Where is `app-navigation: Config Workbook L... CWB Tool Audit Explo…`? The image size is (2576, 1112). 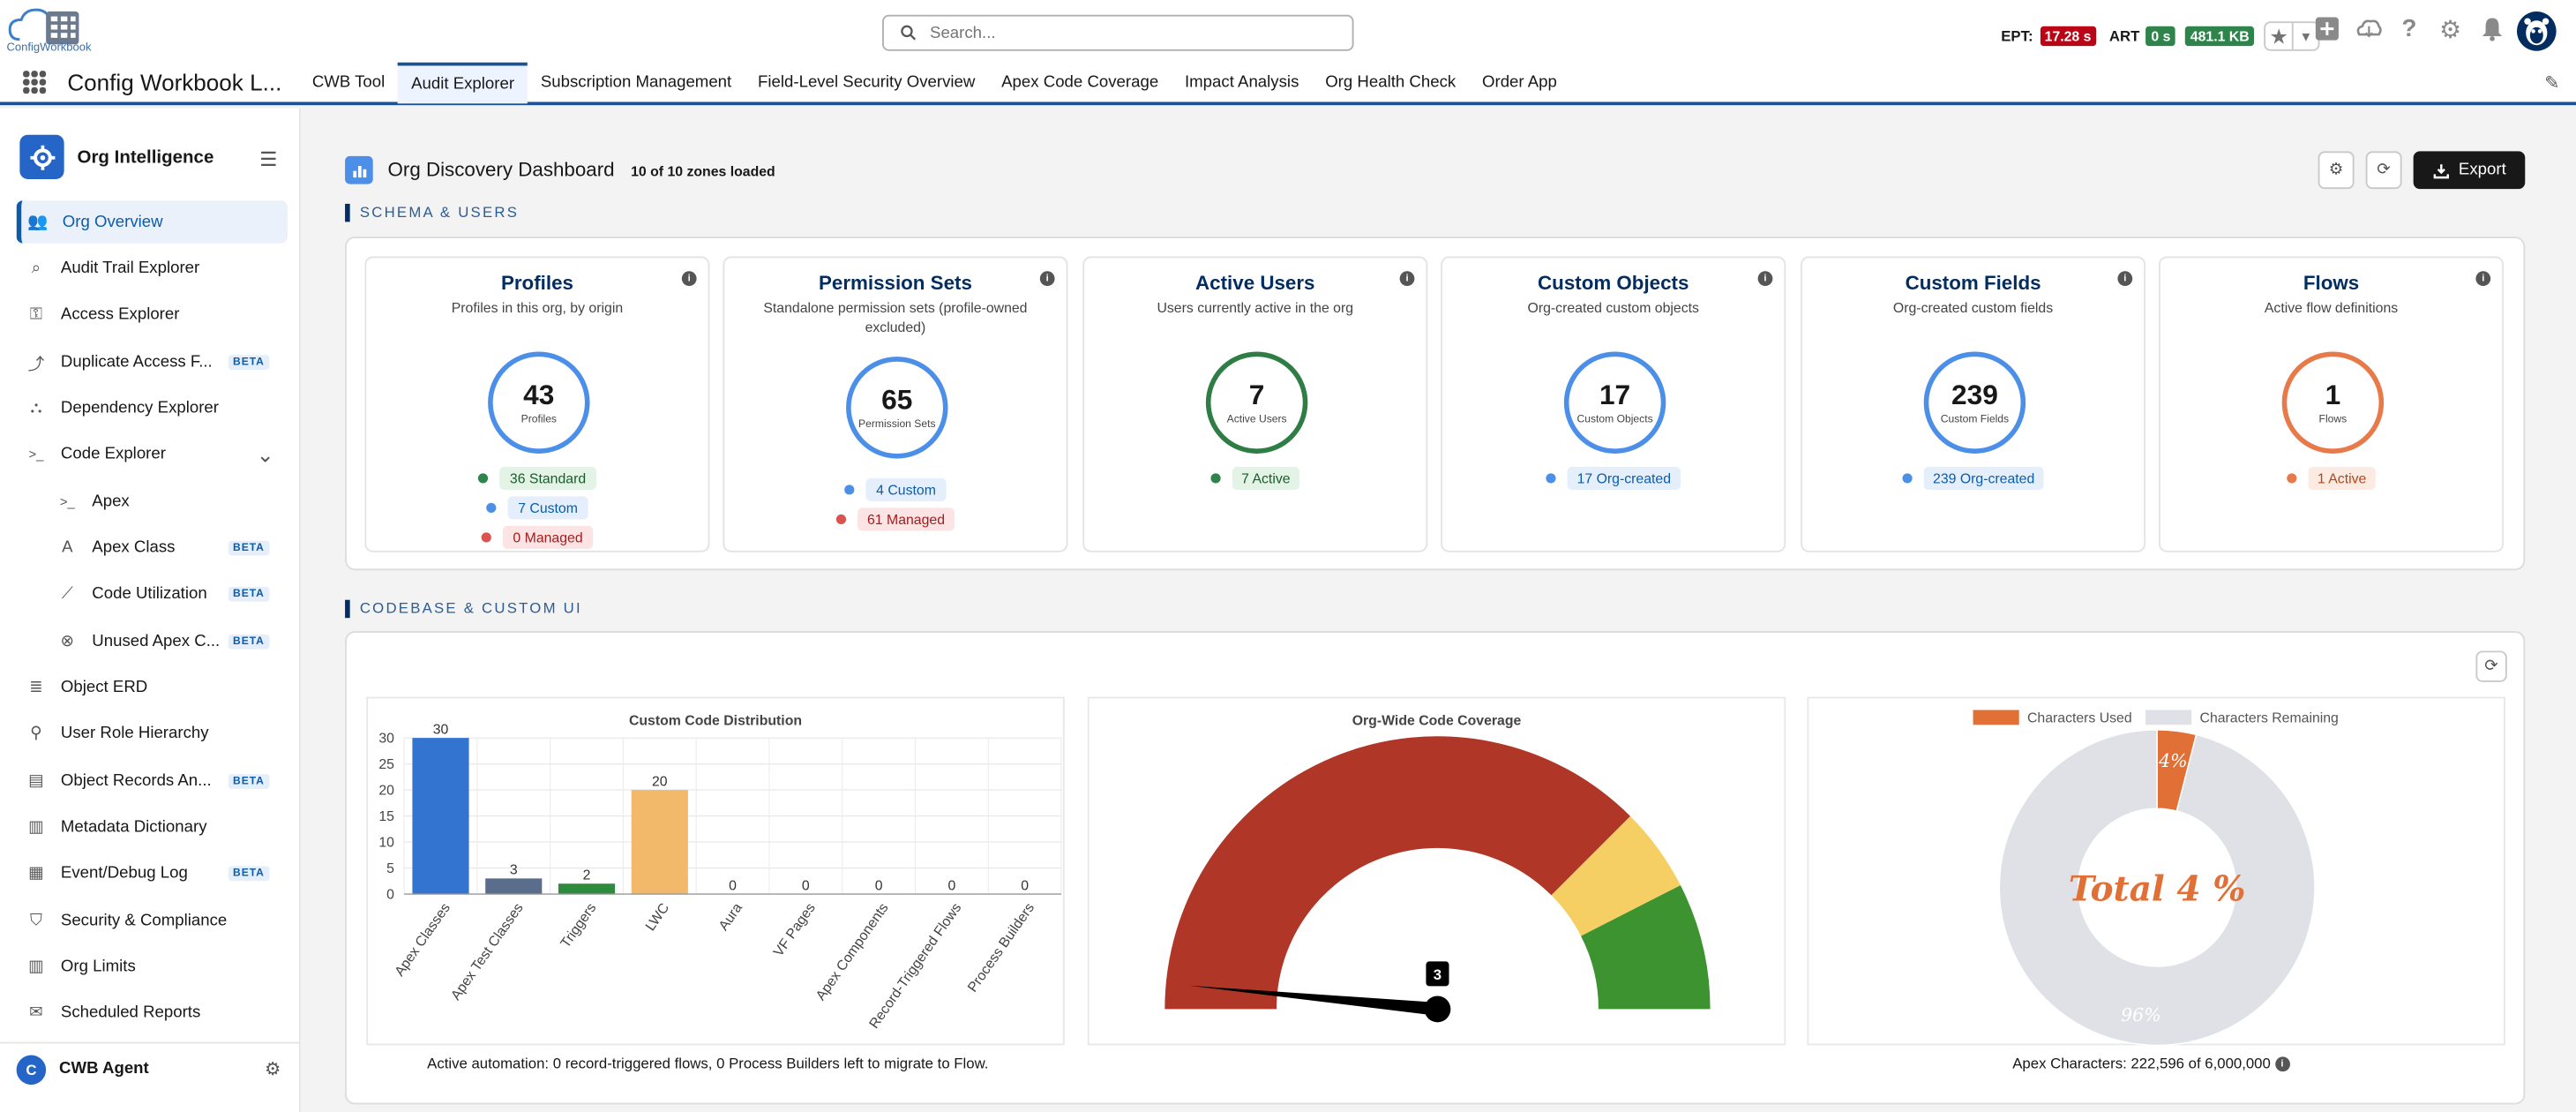 app-navigation: Config Workbook L... CWB Tool Audit Explo… is located at coordinates (1288, 84).